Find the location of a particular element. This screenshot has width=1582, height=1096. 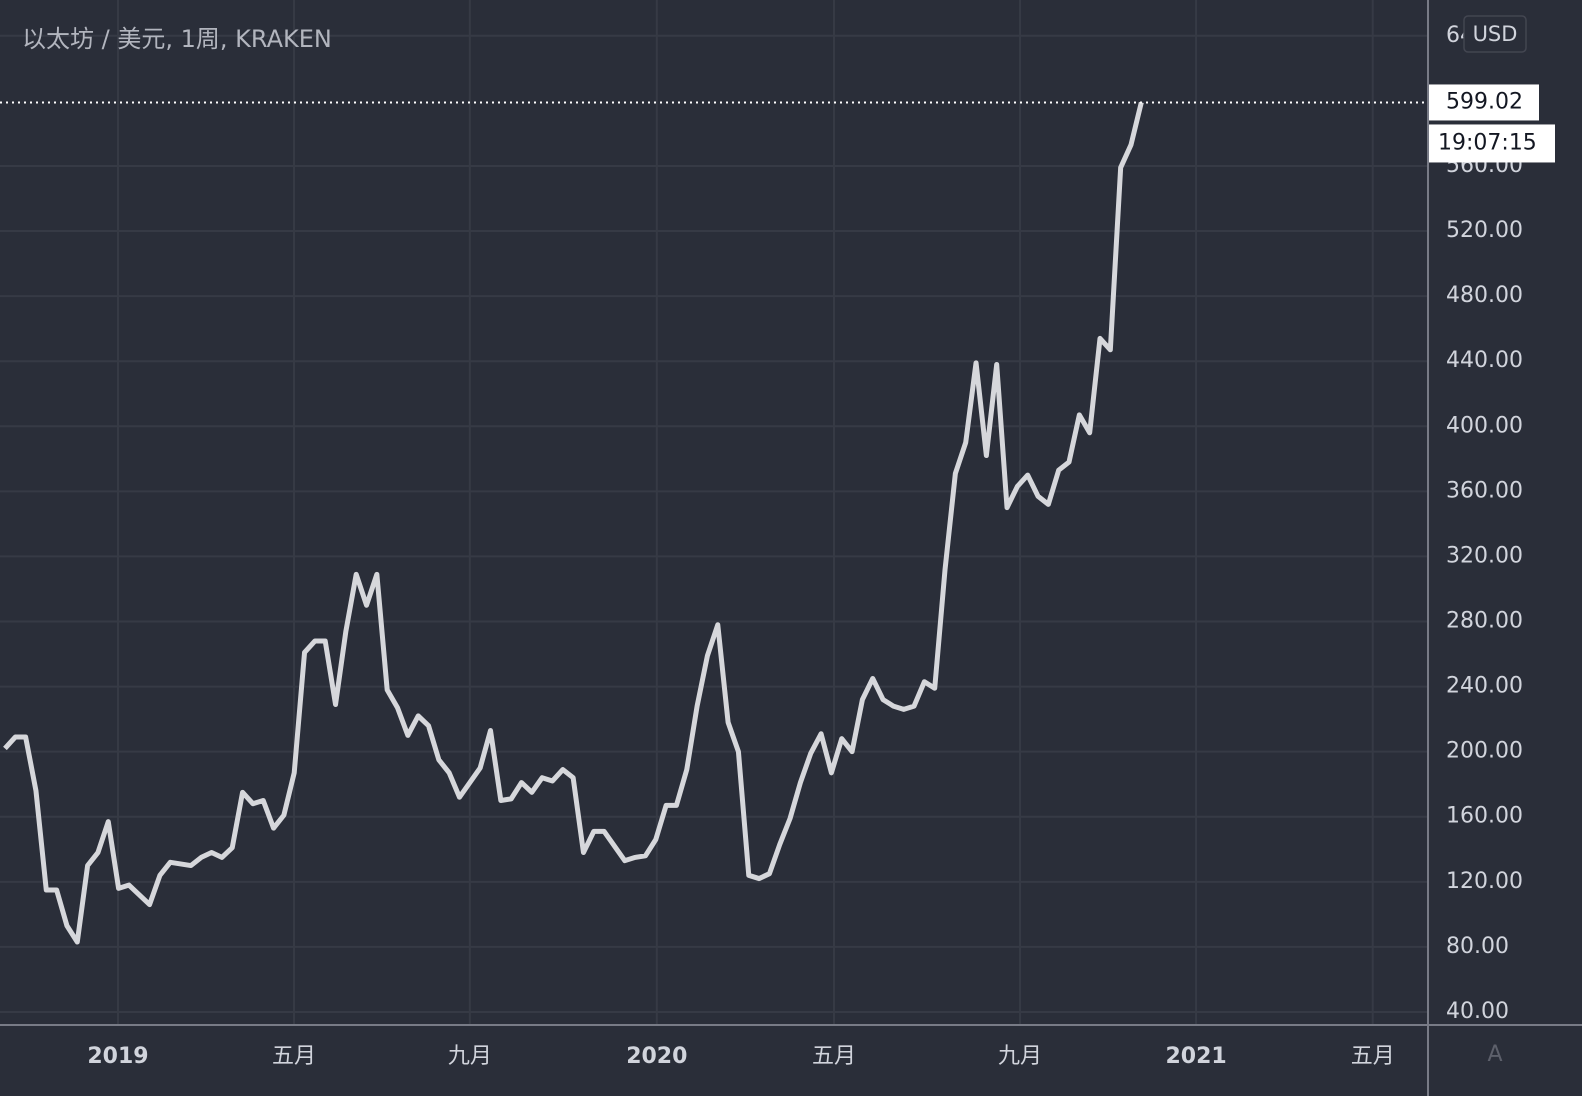

x-tick-label: 2021 is located at coordinates (1195, 1056).